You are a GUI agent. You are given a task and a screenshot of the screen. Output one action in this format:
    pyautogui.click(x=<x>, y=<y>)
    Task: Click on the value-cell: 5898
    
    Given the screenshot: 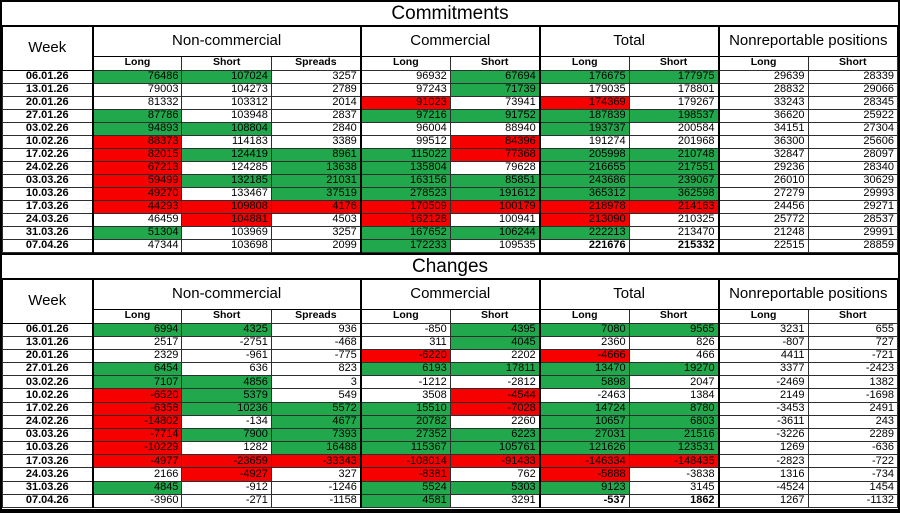 What is the action you would take?
    pyautogui.click(x=584, y=382)
    